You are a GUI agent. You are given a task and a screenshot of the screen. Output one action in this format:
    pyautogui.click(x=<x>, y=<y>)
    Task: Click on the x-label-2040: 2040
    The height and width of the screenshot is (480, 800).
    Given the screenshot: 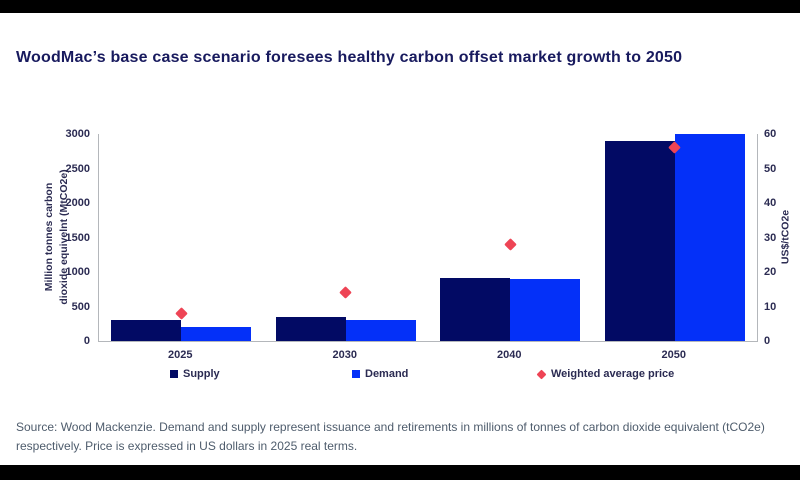 What is the action you would take?
    pyautogui.click(x=509, y=355)
    